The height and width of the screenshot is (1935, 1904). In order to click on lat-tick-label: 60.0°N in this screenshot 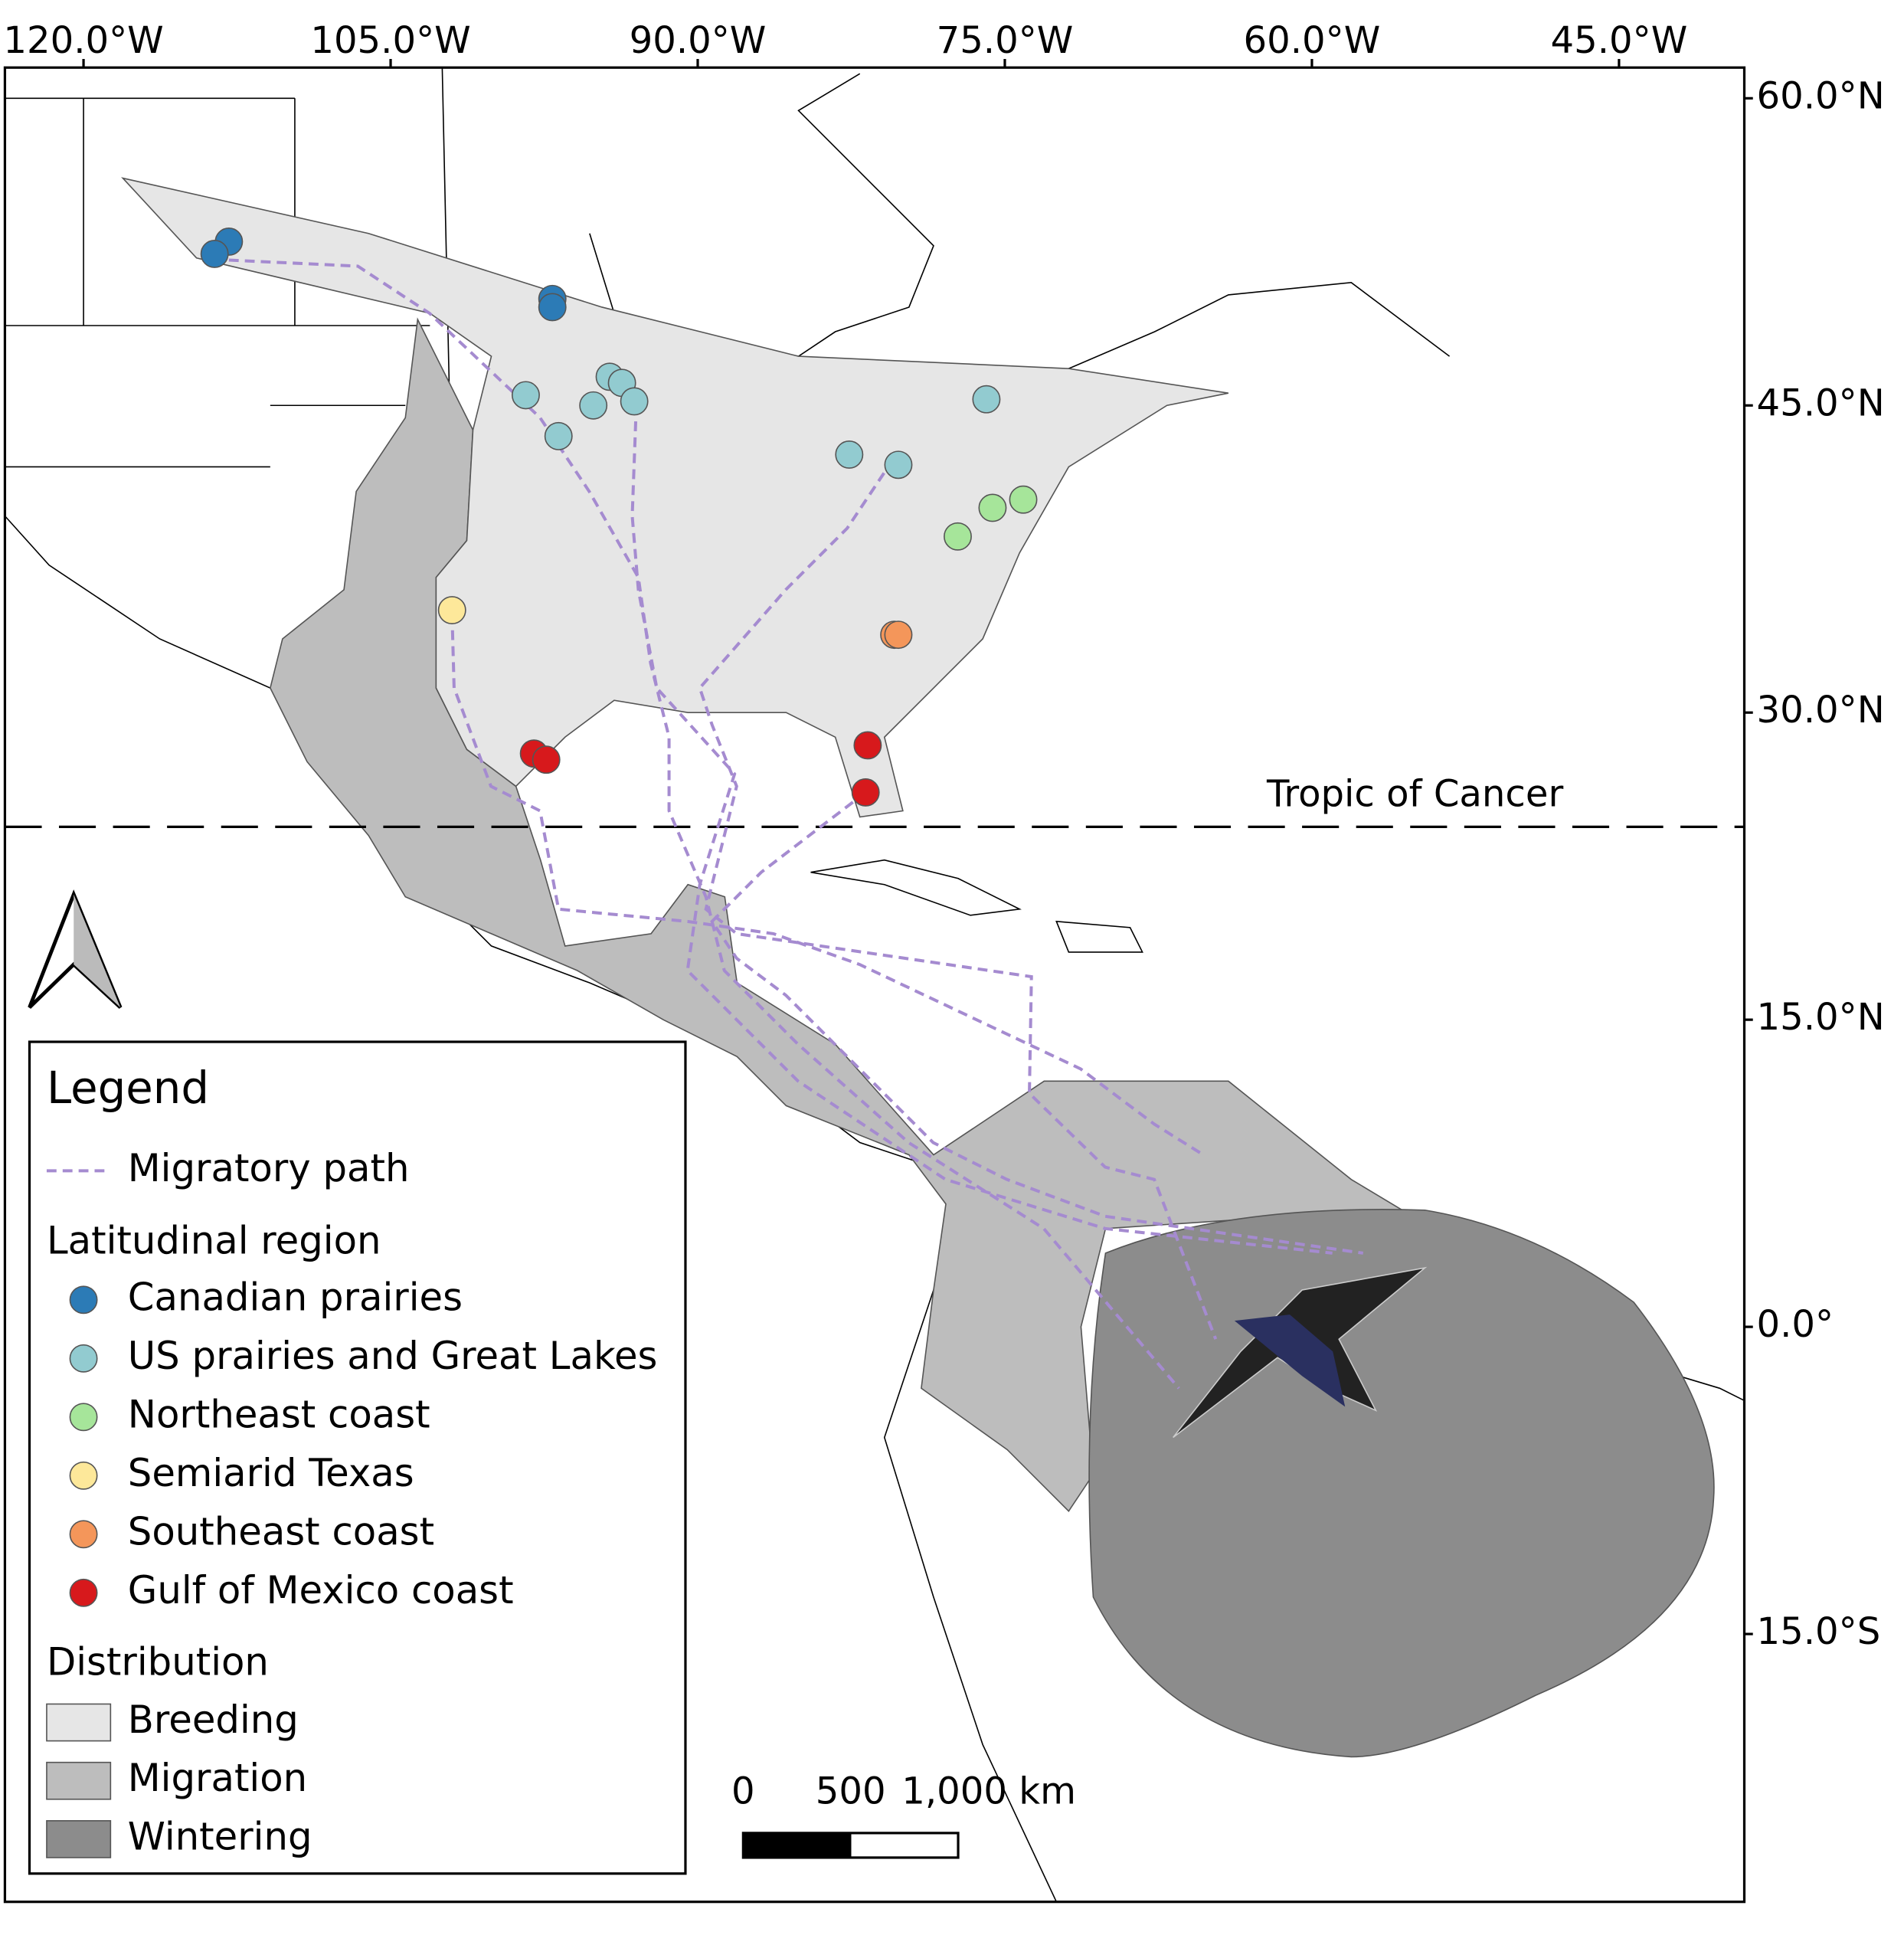, I will do `click(1821, 95)`.